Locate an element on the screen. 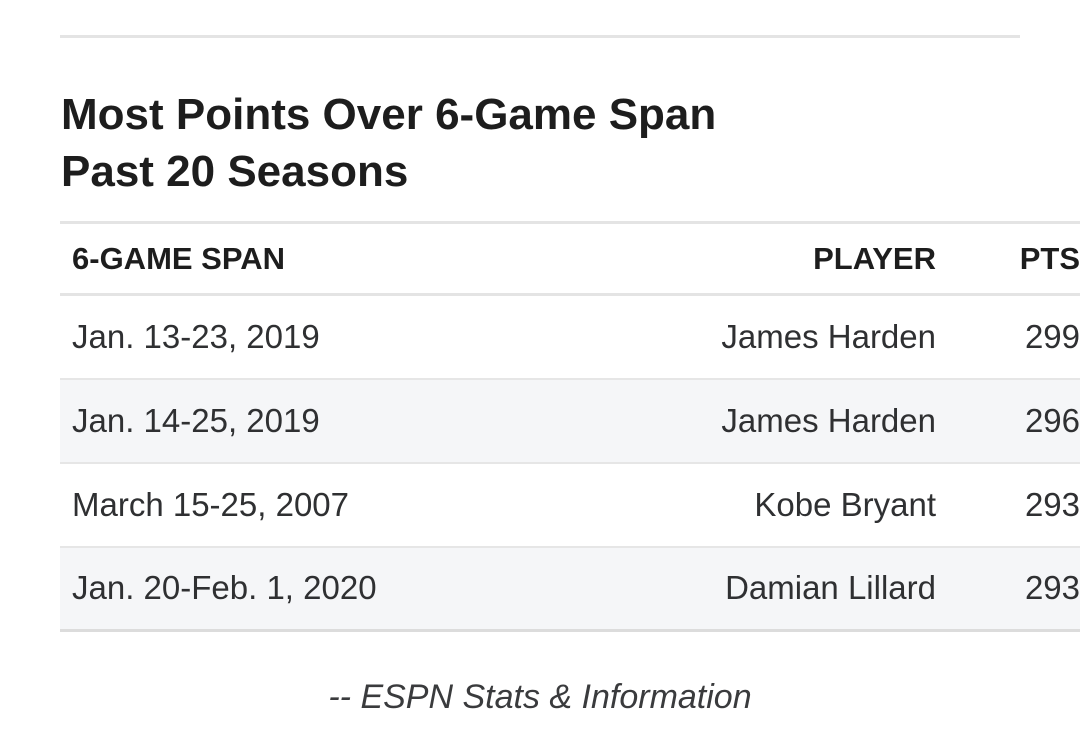 The image size is (1080, 755). cell-span: Jan. 13-23, 2019 is located at coordinates (196, 336).